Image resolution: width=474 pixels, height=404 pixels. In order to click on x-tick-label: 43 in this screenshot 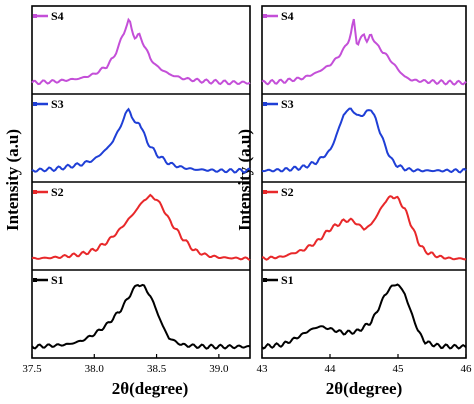, I will do `click(263, 369)`.